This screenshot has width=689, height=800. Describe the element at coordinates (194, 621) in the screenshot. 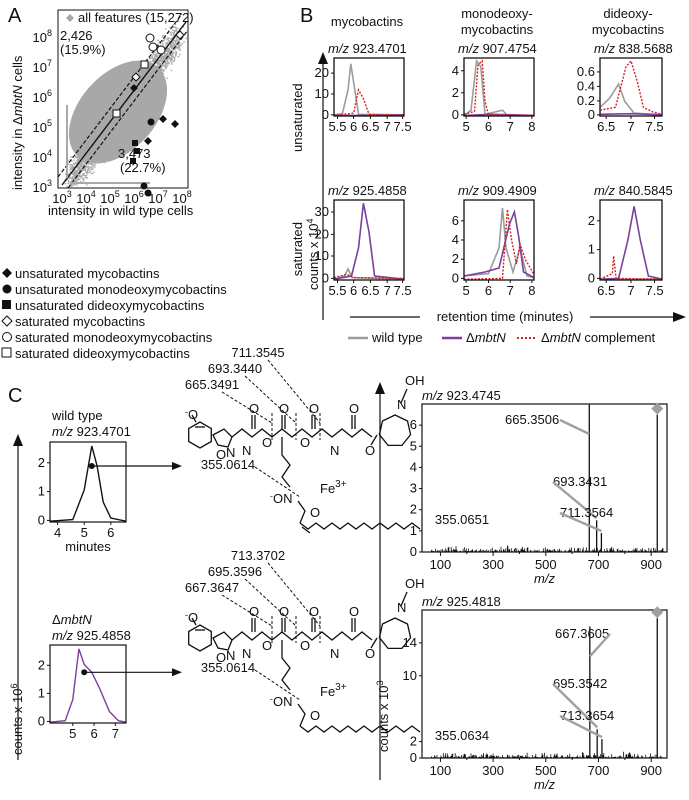

I see `bond` at that location.